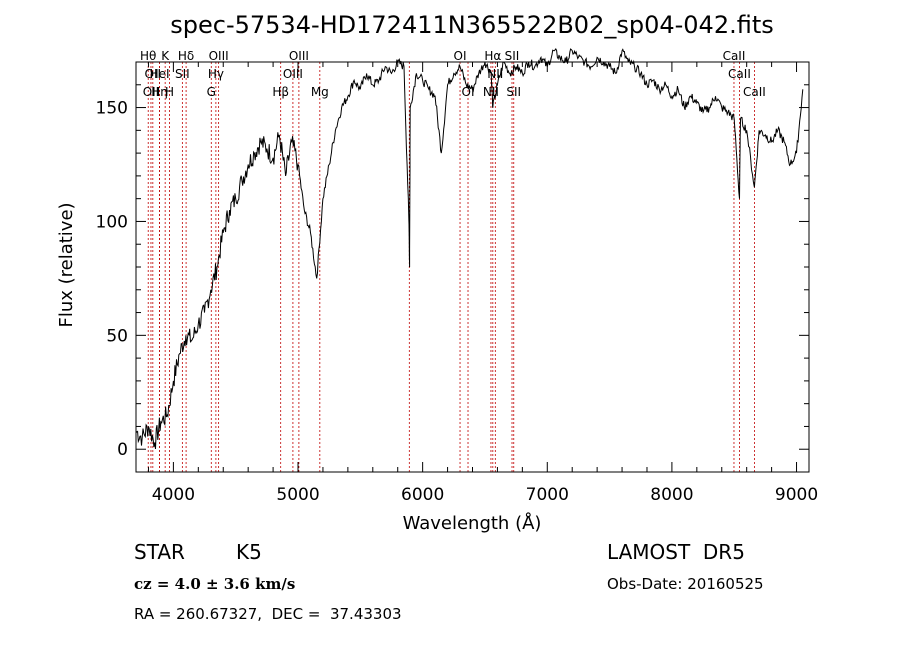  I want to click on line-label: Hδ, so click(186, 56).